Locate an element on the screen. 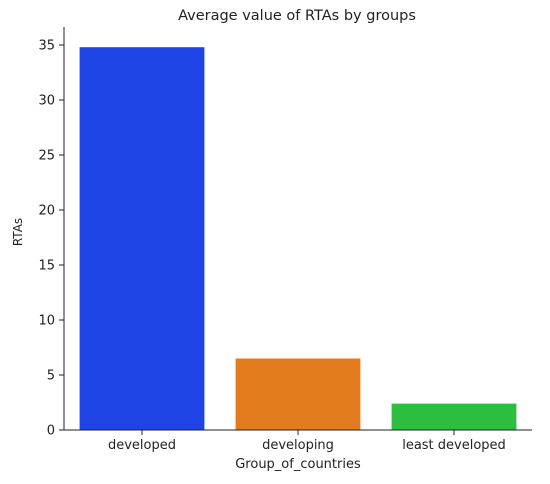 The width and height of the screenshot is (550, 484). chart-title: Average value of RTAs by groups is located at coordinates (297, 16).